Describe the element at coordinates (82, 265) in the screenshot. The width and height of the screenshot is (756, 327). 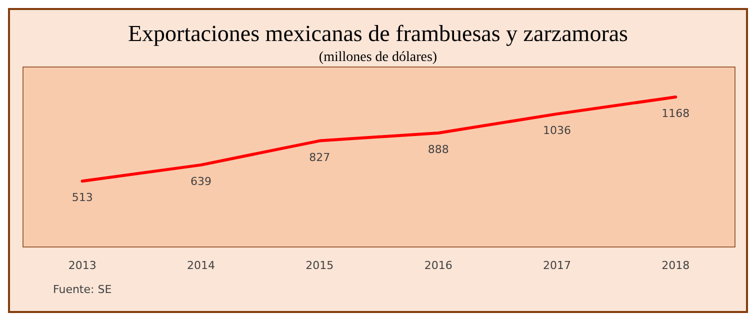
I see `x-tick-label: 2013` at that location.